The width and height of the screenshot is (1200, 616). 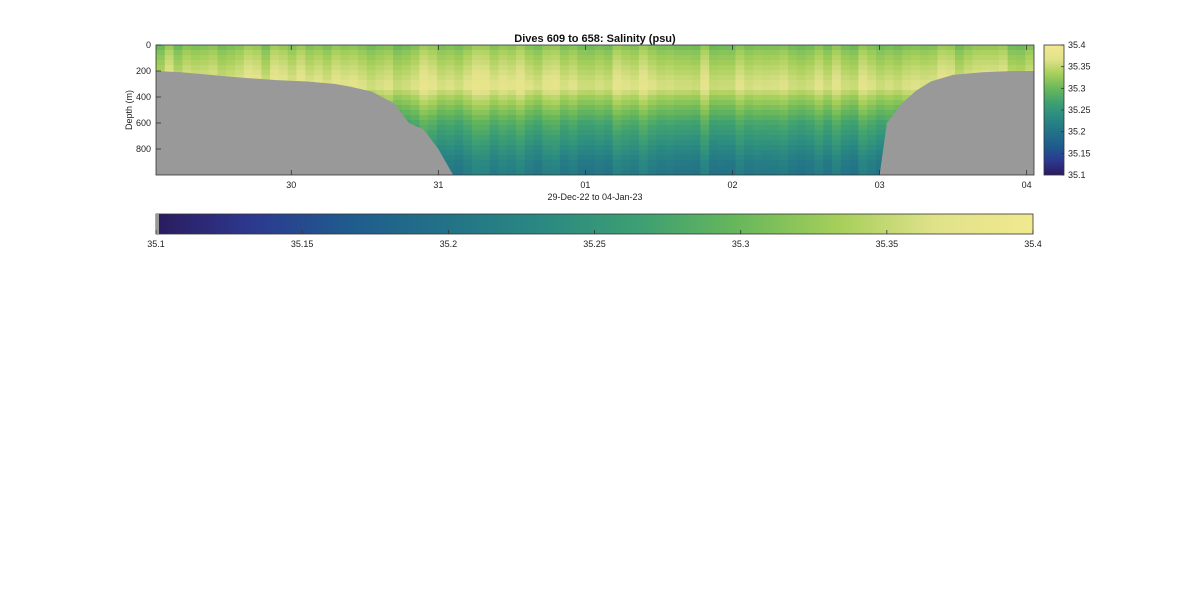 What do you see at coordinates (156, 244) in the screenshot?
I see `horizontal-colorbar-tick-label: 35.1` at bounding box center [156, 244].